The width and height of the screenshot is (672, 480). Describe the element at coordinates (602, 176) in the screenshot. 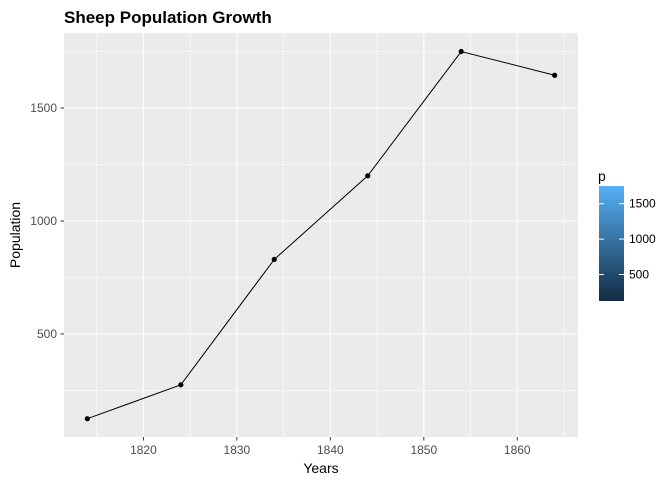

I see `legend-title: p` at that location.